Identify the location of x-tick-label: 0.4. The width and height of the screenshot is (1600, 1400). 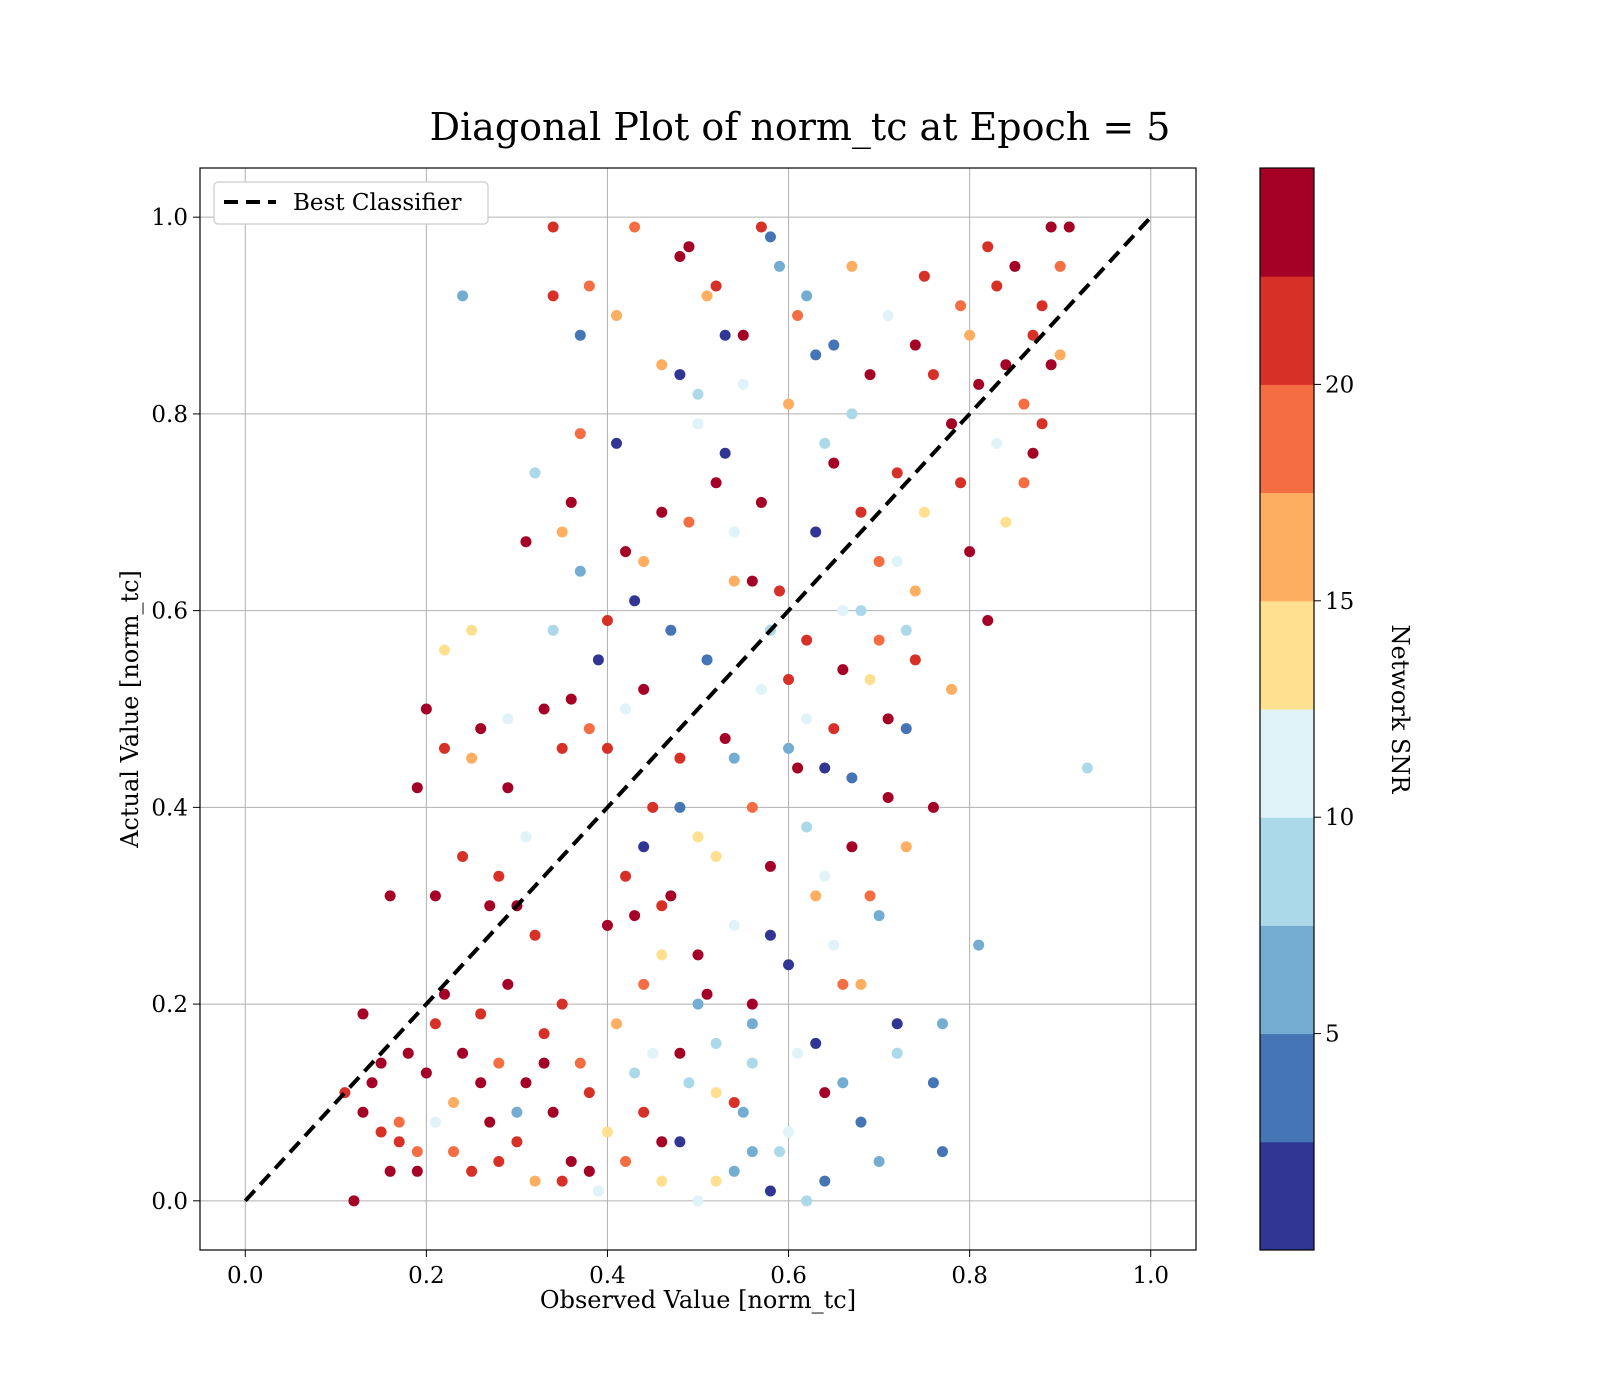
(607, 1276).